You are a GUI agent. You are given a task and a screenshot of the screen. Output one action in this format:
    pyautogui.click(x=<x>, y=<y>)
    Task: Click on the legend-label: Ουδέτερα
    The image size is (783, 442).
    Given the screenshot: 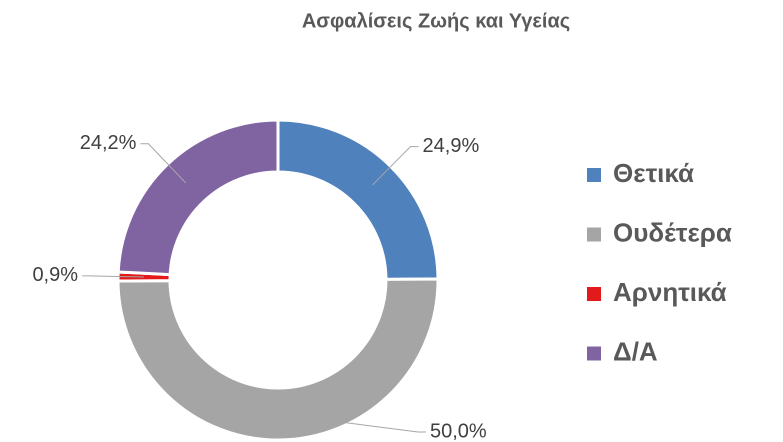 What is the action you would take?
    pyautogui.click(x=672, y=232)
    